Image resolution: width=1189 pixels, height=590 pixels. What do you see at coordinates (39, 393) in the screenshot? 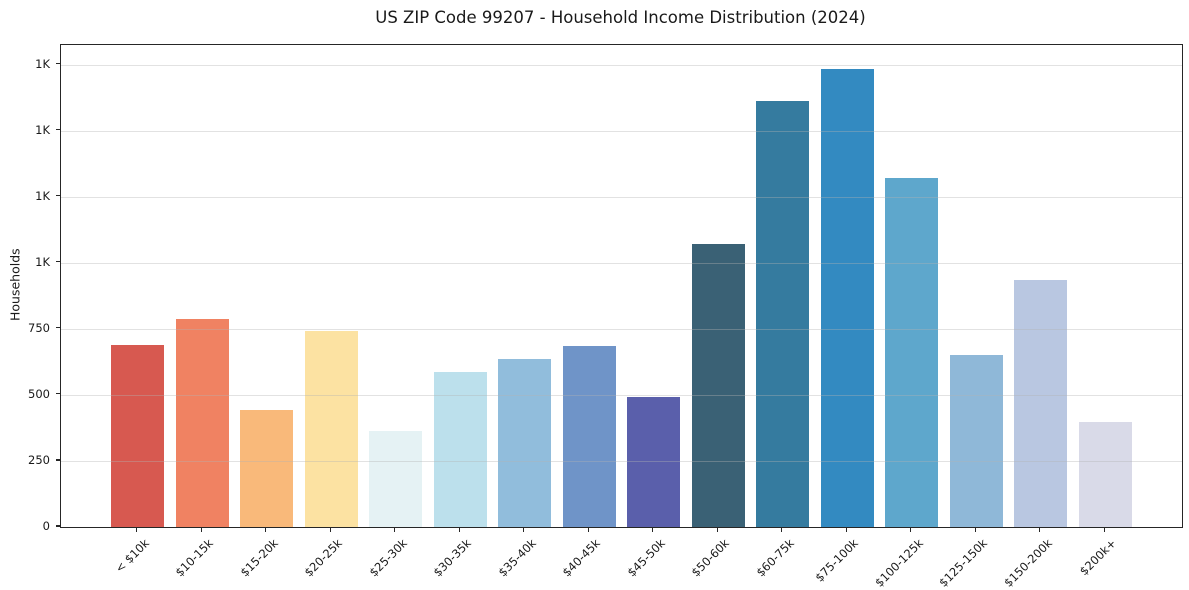
I see `y-tick-label: 500` at bounding box center [39, 393].